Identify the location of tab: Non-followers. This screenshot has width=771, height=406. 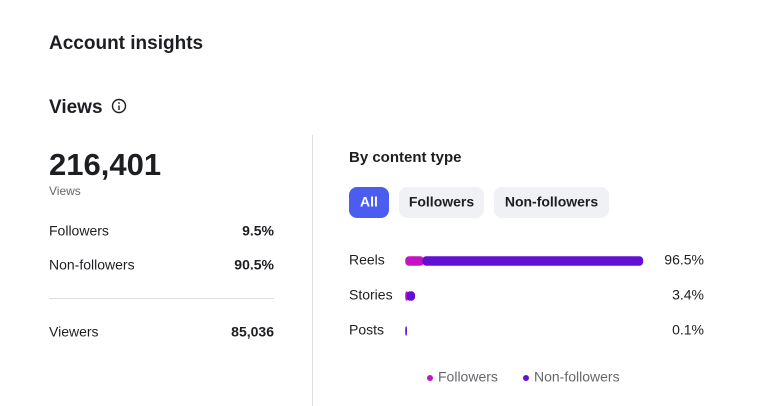
(551, 202).